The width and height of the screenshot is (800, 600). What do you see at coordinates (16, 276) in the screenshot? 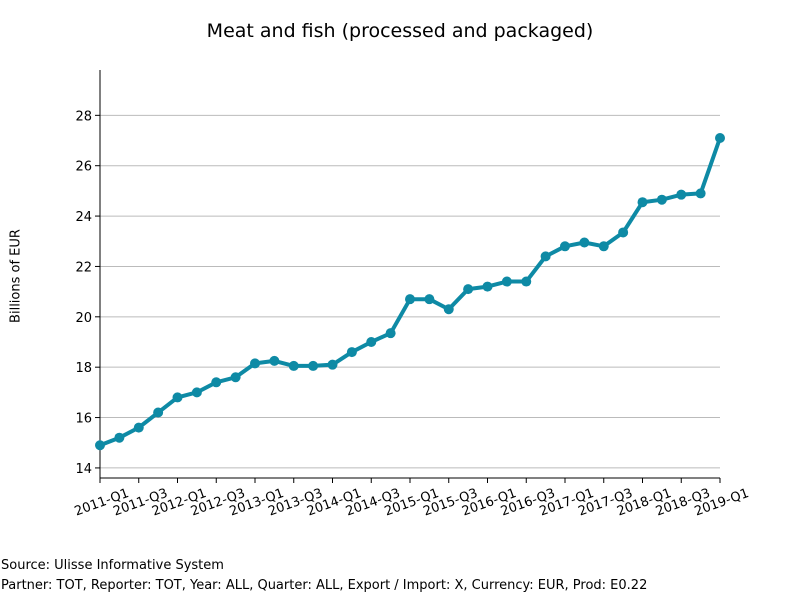
I see `y-axis-label: Billions of EUR` at bounding box center [16, 276].